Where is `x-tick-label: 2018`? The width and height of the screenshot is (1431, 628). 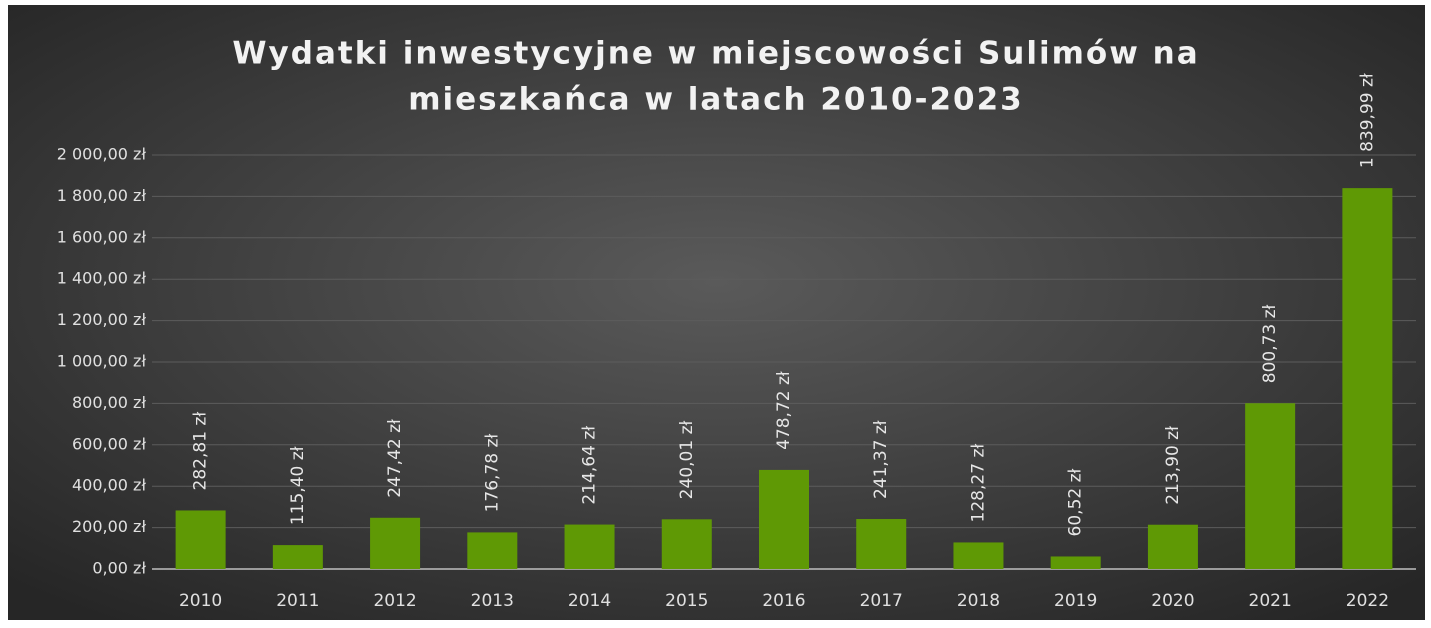
x-tick-label: 2018 is located at coordinates (978, 601).